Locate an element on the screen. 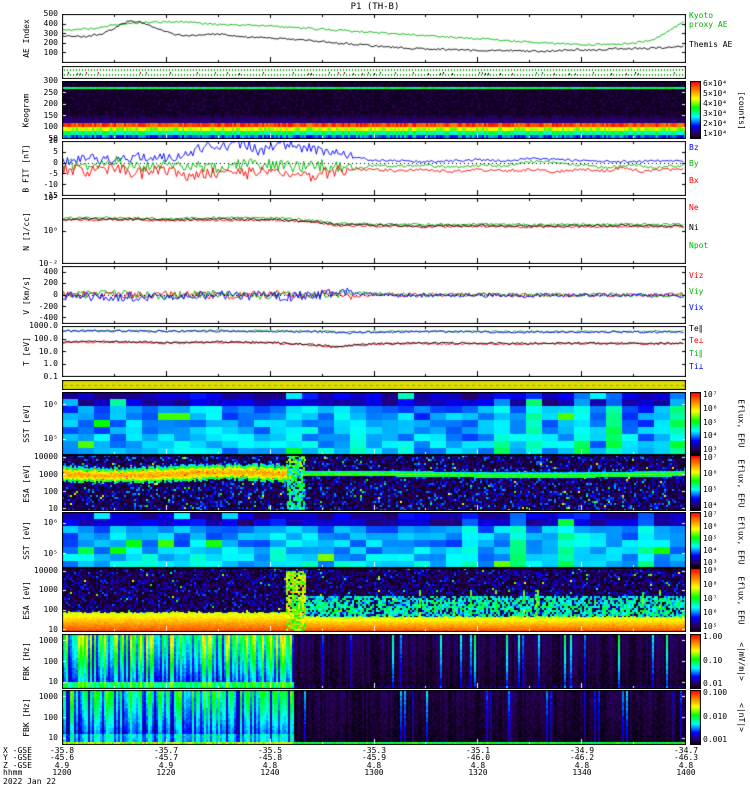 The image size is (750, 800). y-tick-label: 10² is located at coordinates (50, 197).